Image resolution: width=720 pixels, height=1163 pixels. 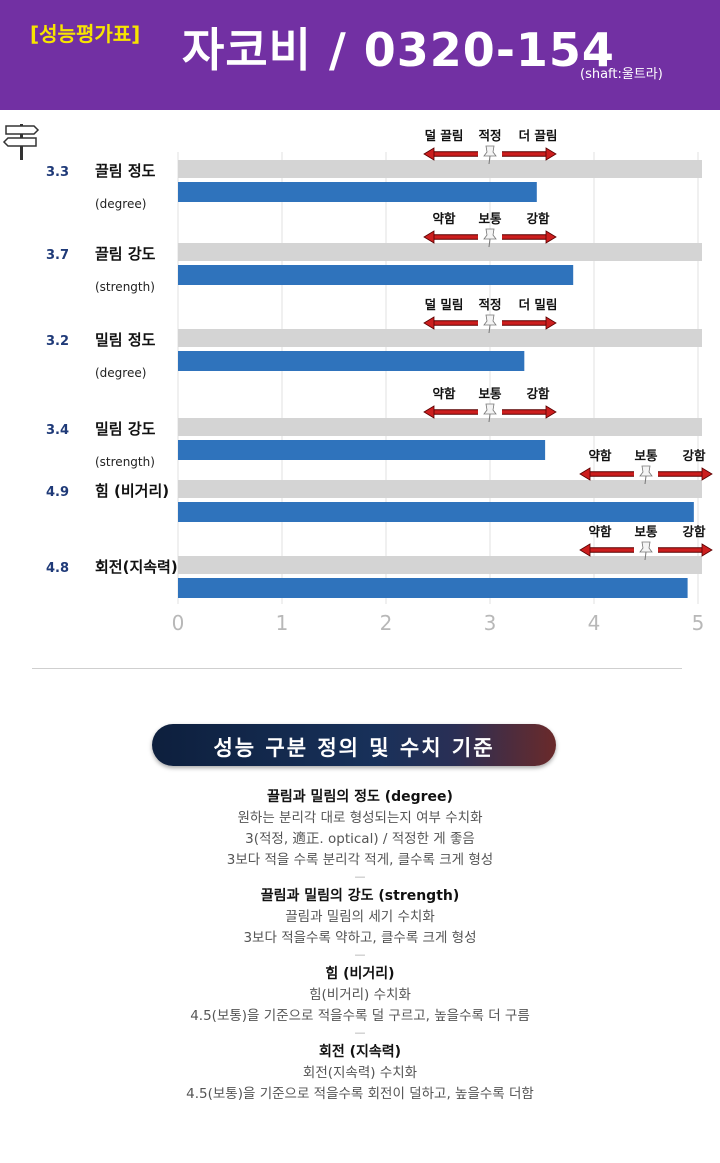 What do you see at coordinates (57, 255) in the screenshot?
I see `score-label: 3.7` at bounding box center [57, 255].